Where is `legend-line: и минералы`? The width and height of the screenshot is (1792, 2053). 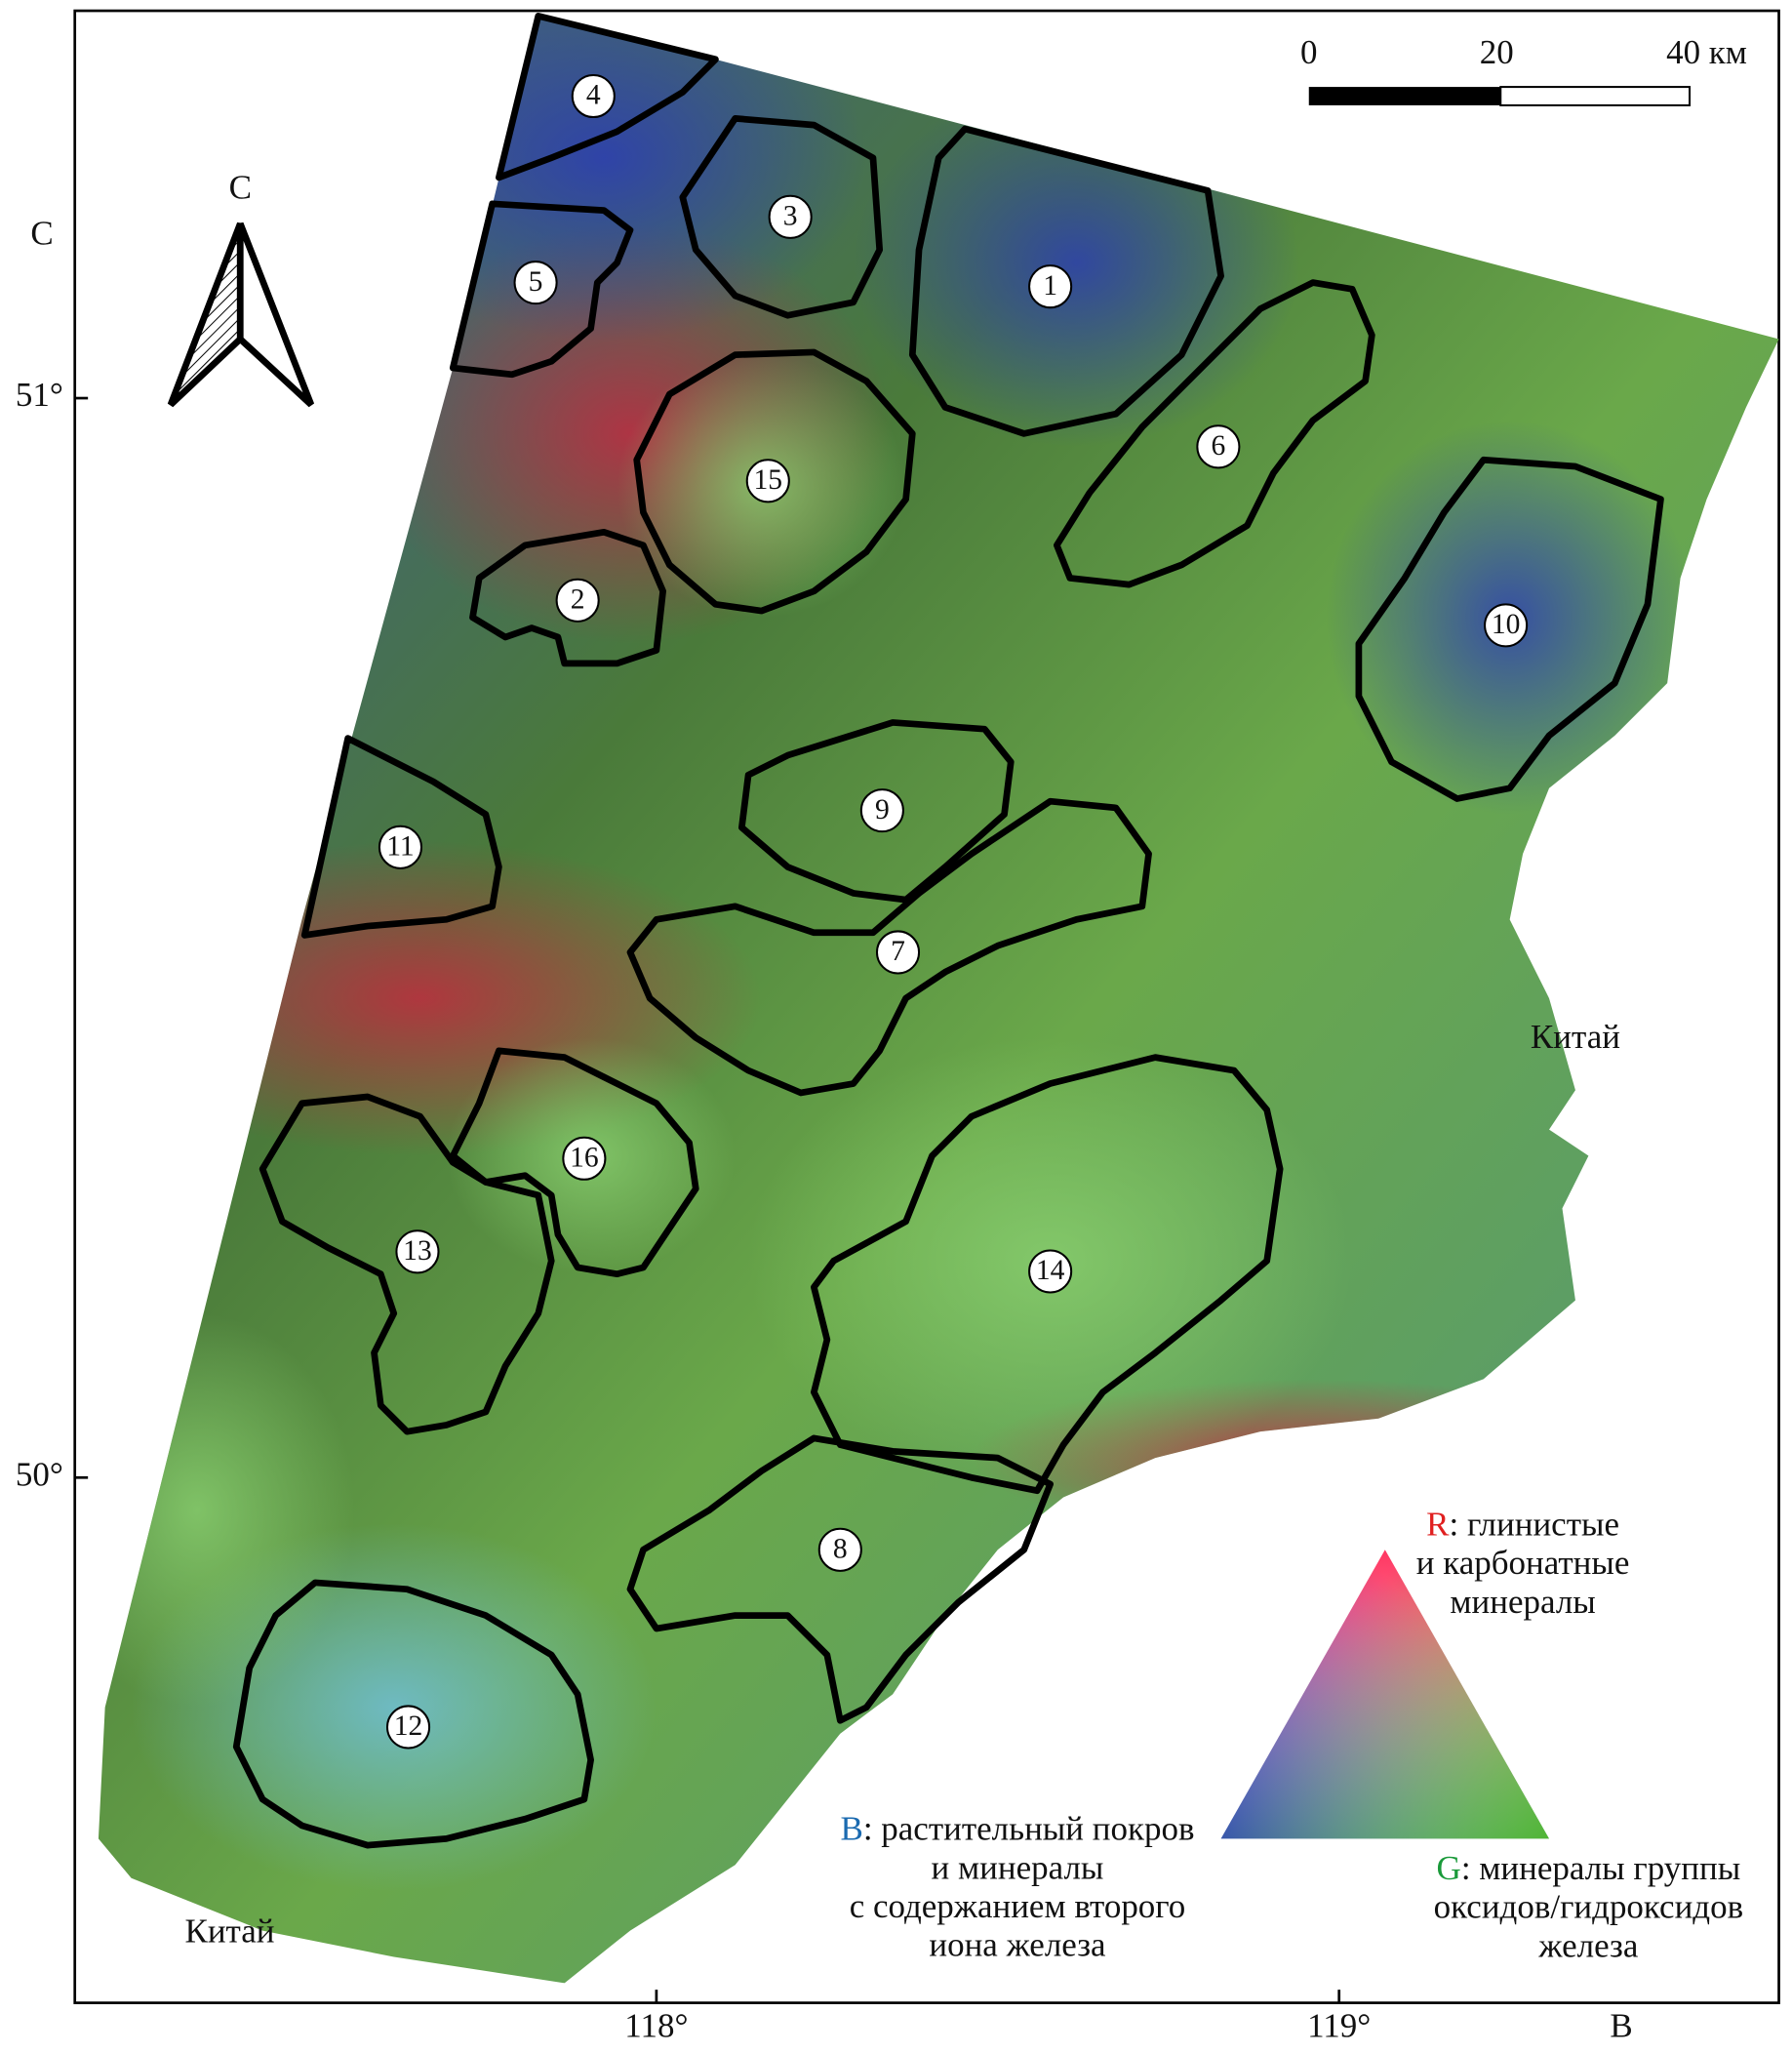
legend-line: и минералы is located at coordinates (1018, 1867).